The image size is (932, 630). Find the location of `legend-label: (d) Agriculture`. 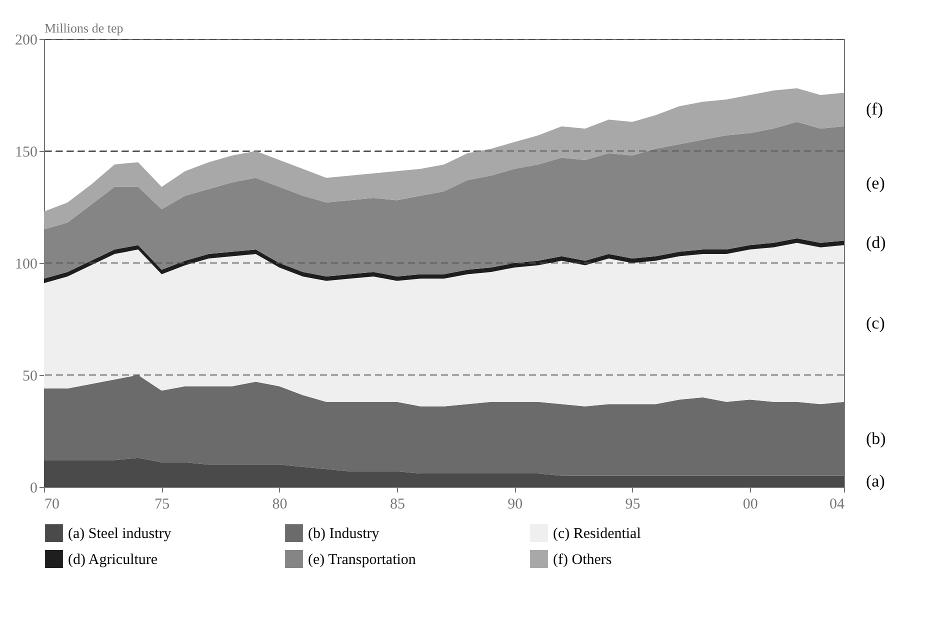

legend-label: (d) Agriculture is located at coordinates (113, 560).